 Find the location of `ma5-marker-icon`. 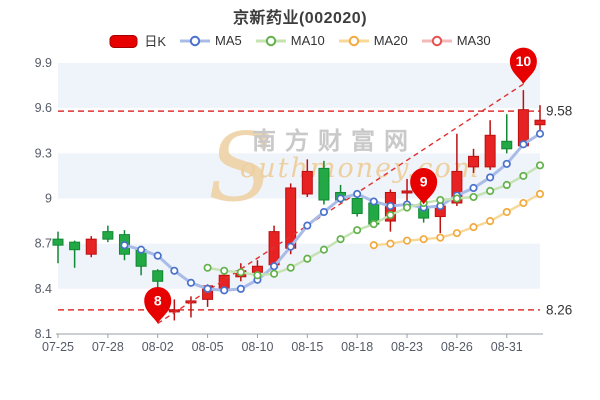

ma5-marker-icon is located at coordinates (195, 40).